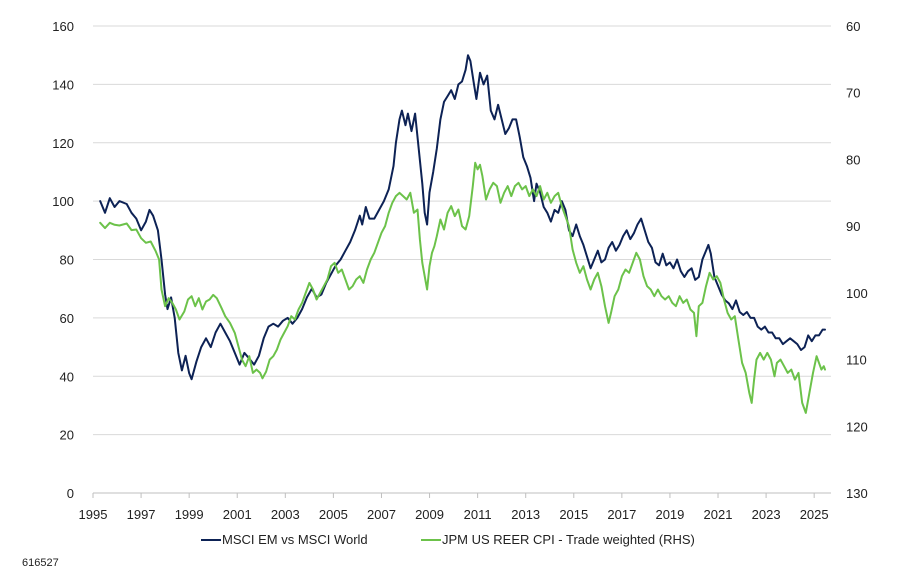 The height and width of the screenshot is (581, 900). Describe the element at coordinates (67, 376) in the screenshot. I see `y-left-tick-label: 40` at that location.